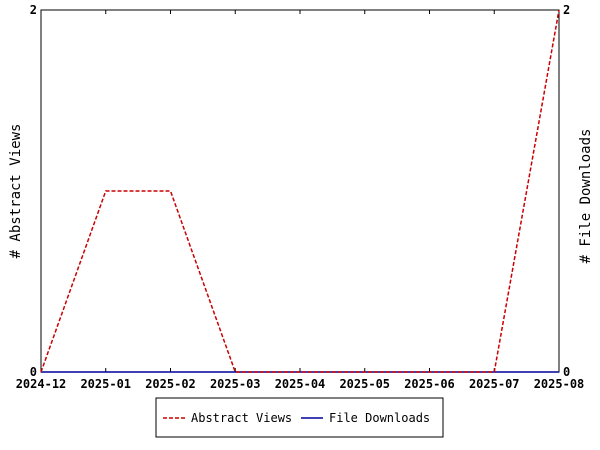 Image resolution: width=600 pixels, height=450 pixels. Describe the element at coordinates (241, 418) in the screenshot. I see `legend-label: Abstract Views` at that location.